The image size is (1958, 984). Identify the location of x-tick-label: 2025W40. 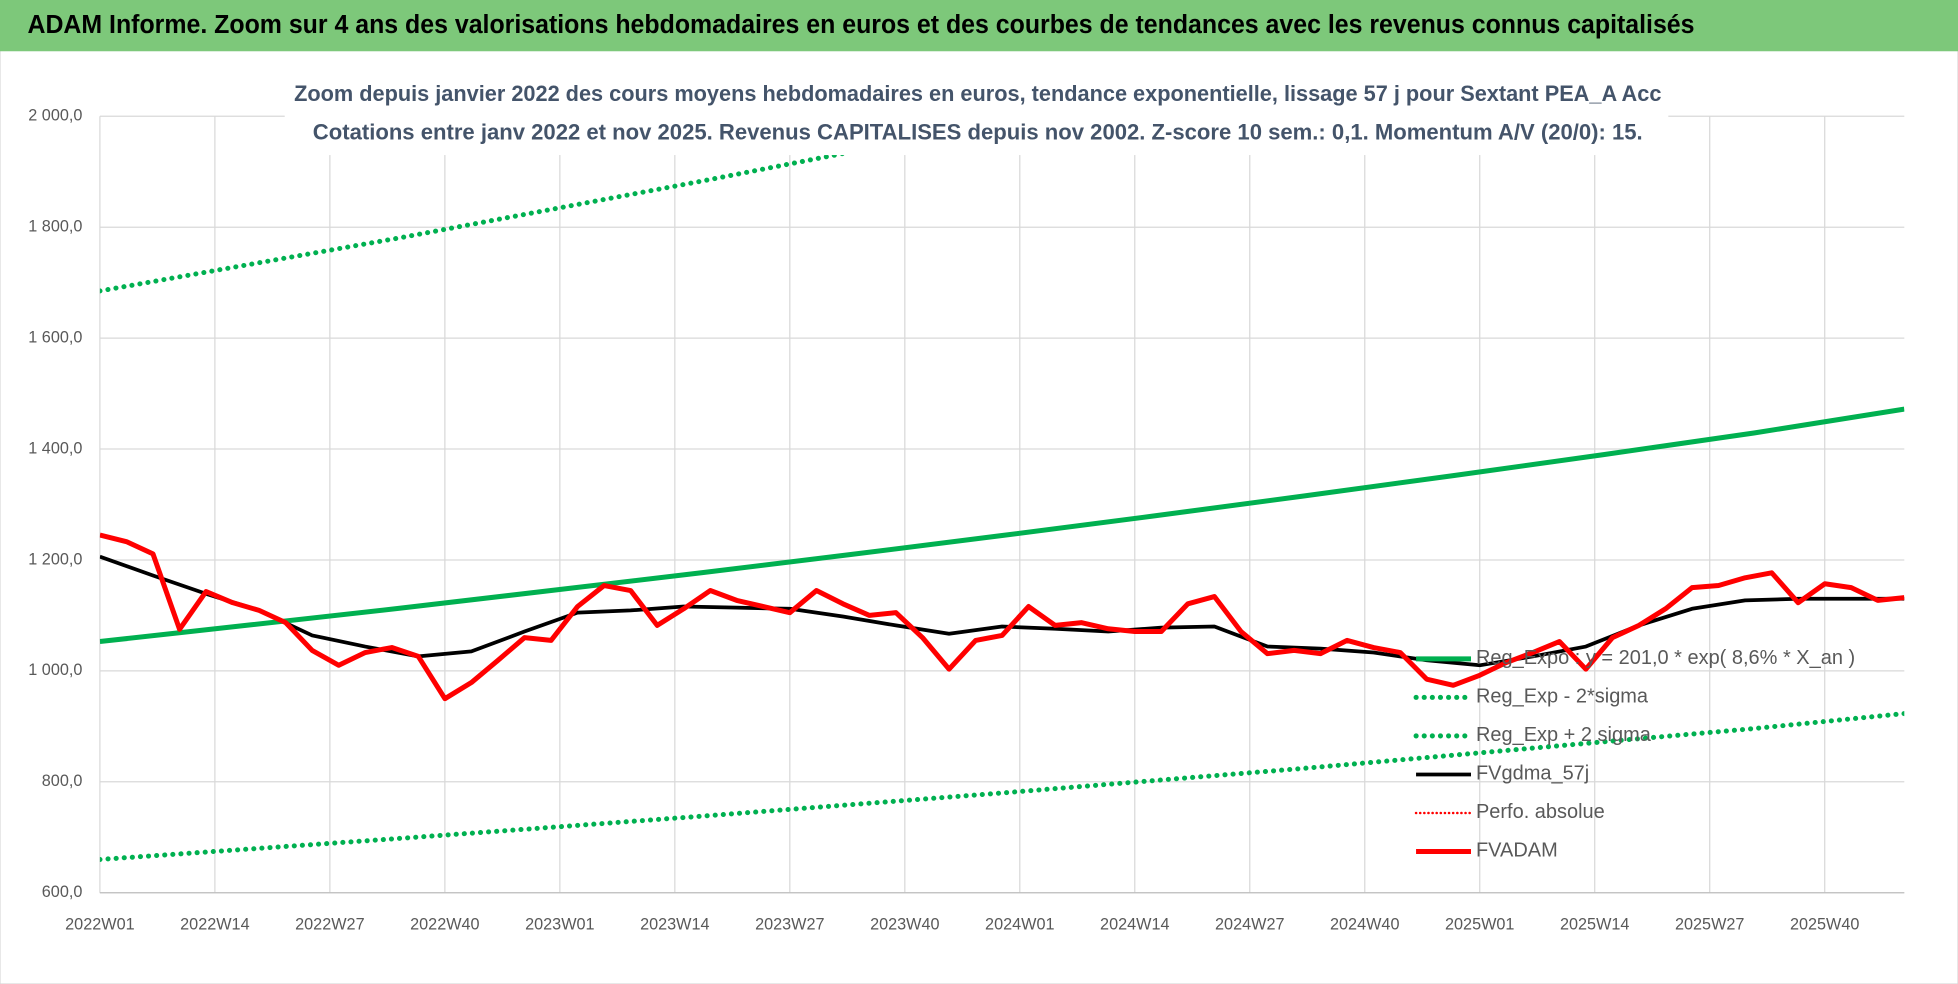
(1824, 925).